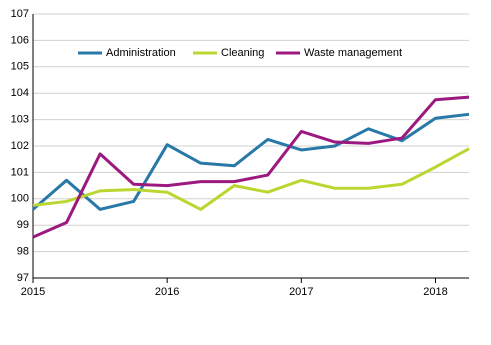  Describe the element at coordinates (20, 199) in the screenshot. I see `y-tick-label: 100` at that location.